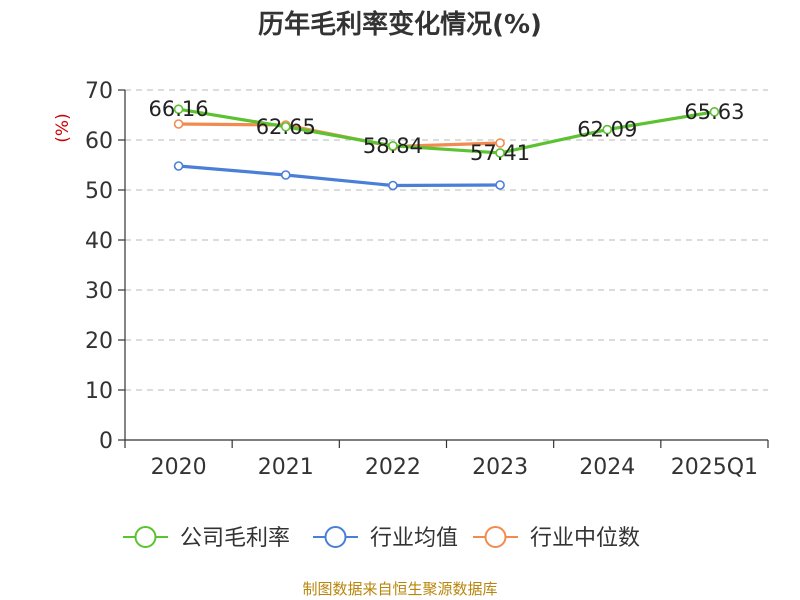 Image resolution: width=800 pixels, height=600 pixels. Describe the element at coordinates (235, 538) in the screenshot. I see `legend-label: 公司毛利率` at that location.